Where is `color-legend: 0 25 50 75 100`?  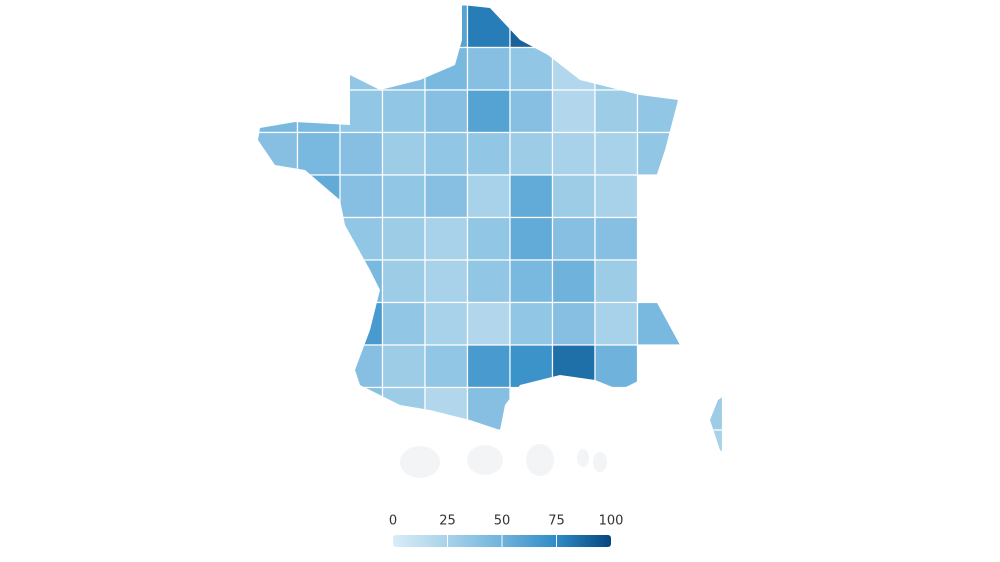
color-legend: 0 25 50 75 100 is located at coordinates (506, 530).